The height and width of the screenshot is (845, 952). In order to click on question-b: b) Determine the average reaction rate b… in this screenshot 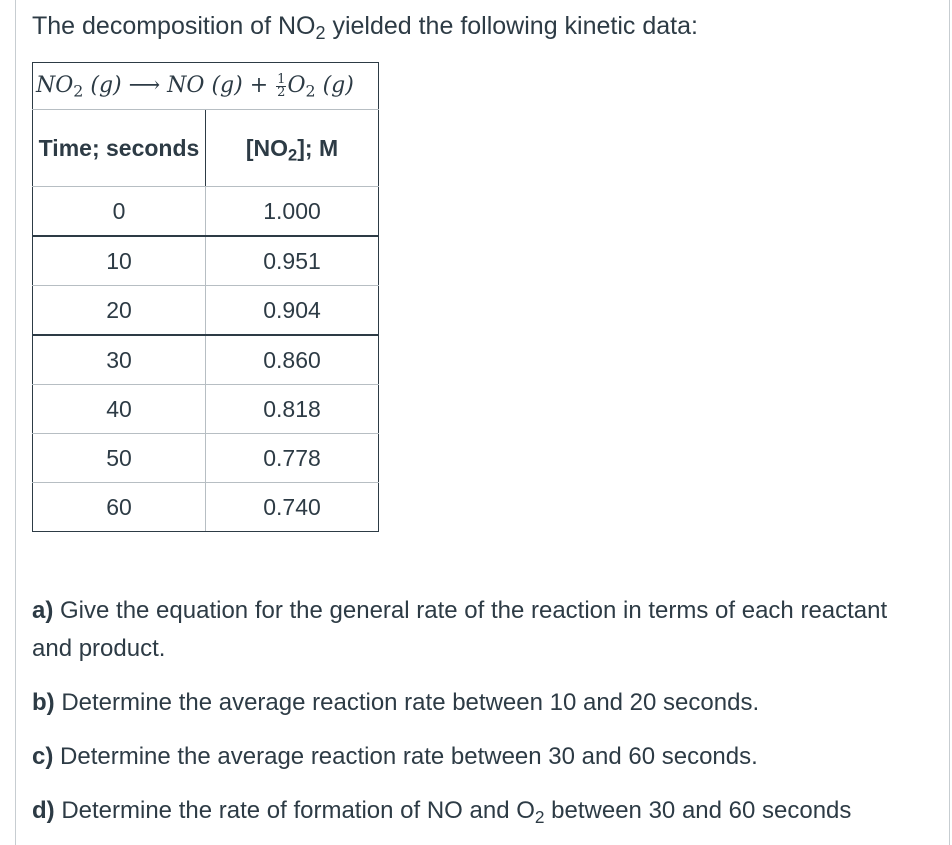, I will do `click(477, 703)`.